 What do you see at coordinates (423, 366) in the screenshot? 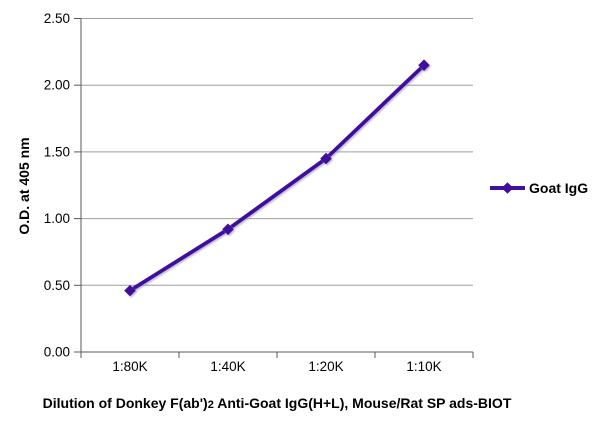
I see `x-tick-label: 1:10K` at bounding box center [423, 366].